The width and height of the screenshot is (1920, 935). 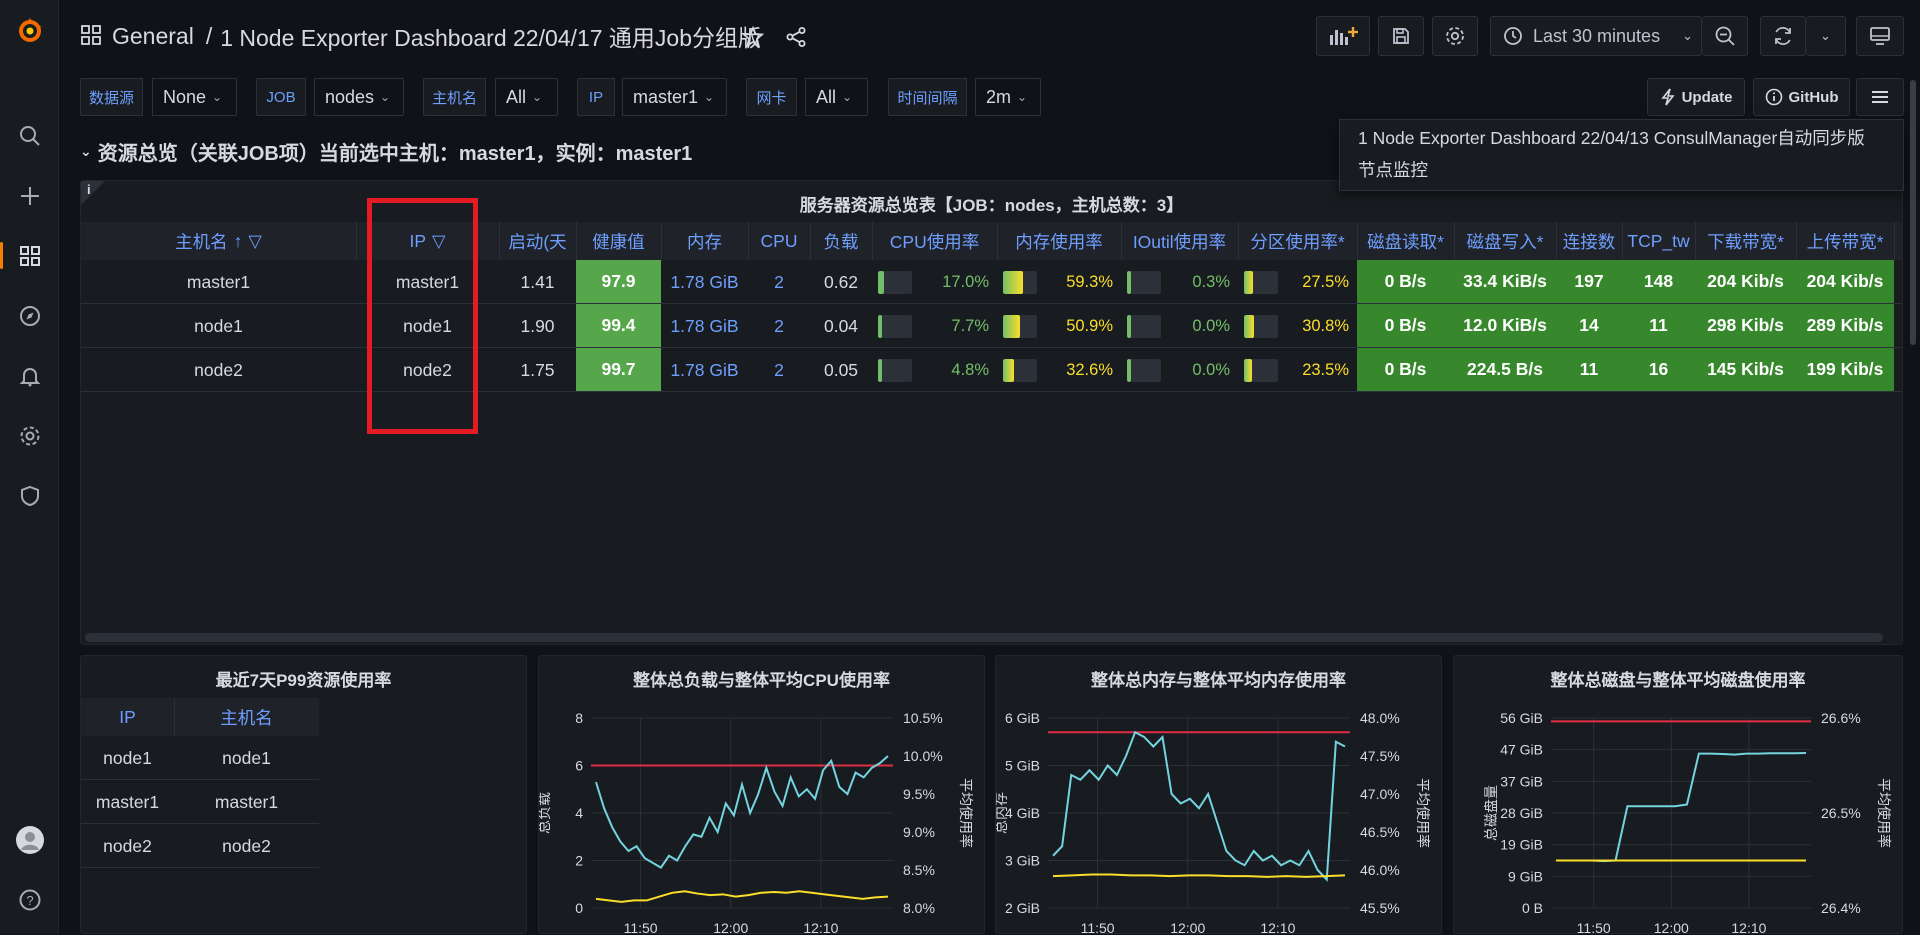 I want to click on var-value-ip: master1, so click(x=666, y=96).